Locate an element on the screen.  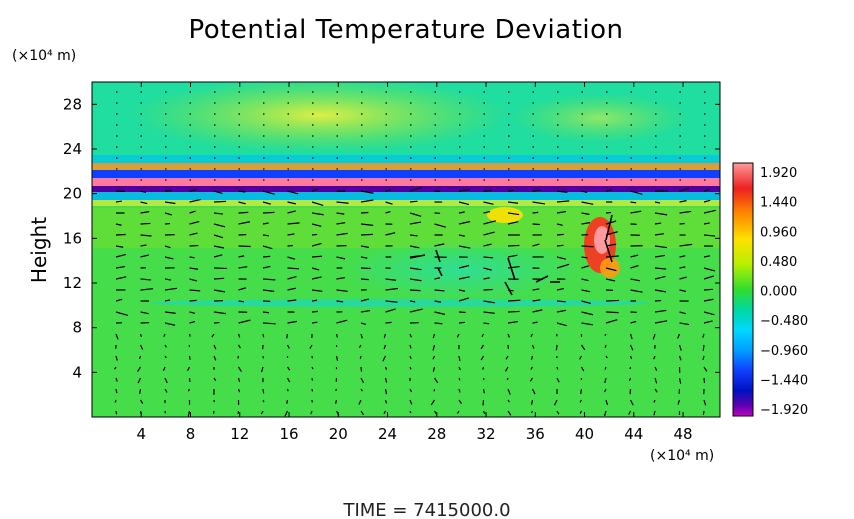
y-tick-label: 20 is located at coordinates (72, 194).